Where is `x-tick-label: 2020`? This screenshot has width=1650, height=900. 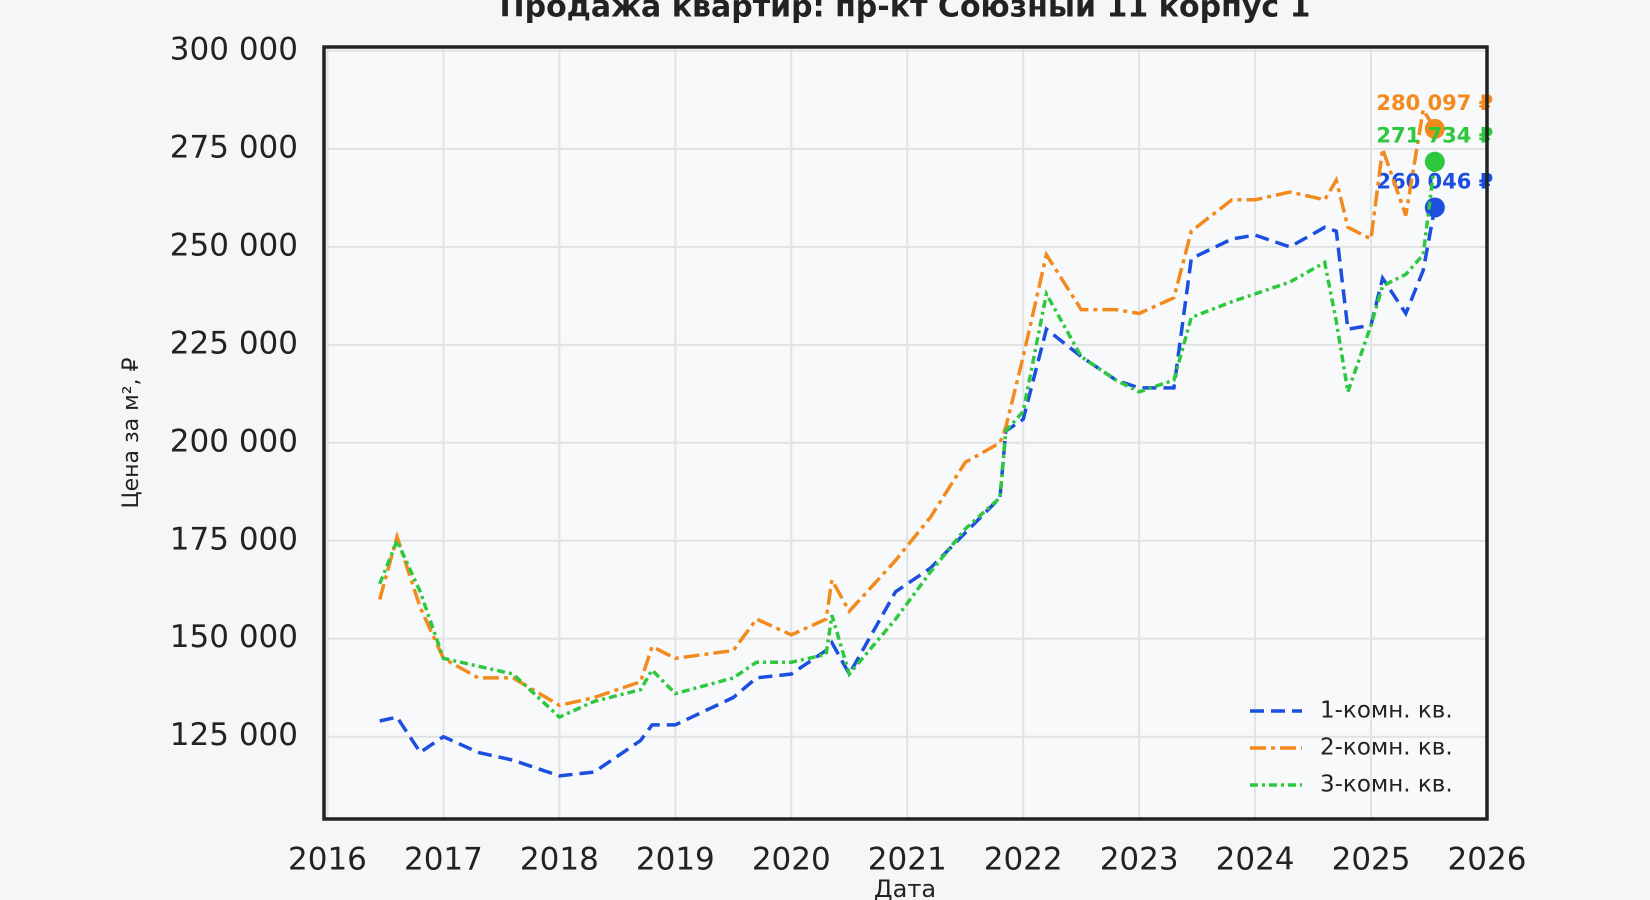 x-tick-label: 2020 is located at coordinates (791, 860).